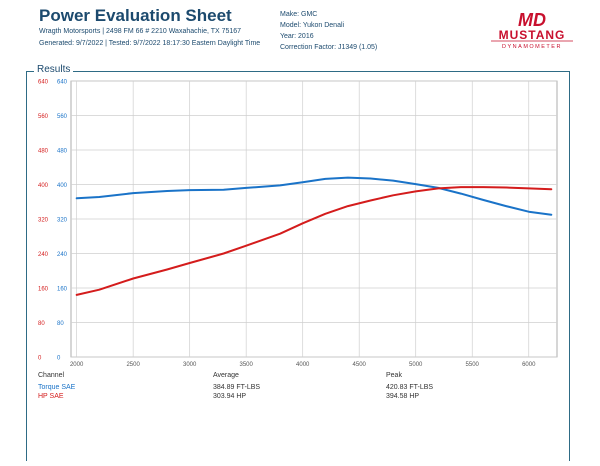 This screenshot has width=600, height=466. Describe the element at coordinates (314, 196) in the screenshot. I see `torque-line` at that location.